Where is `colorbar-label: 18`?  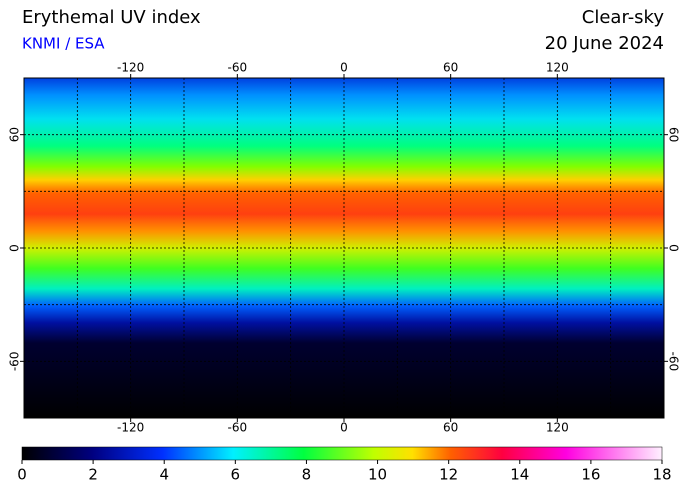
colorbar-label: 18 is located at coordinates (661, 475).